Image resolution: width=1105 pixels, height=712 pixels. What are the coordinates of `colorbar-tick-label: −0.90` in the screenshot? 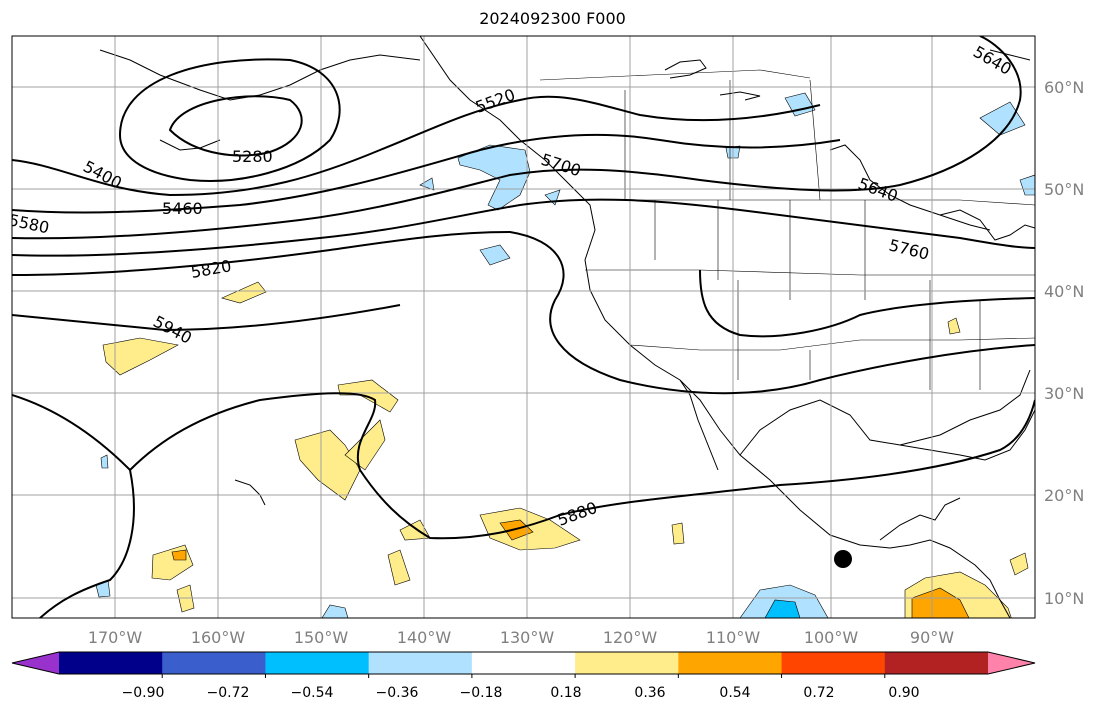 It's located at (143, 693).